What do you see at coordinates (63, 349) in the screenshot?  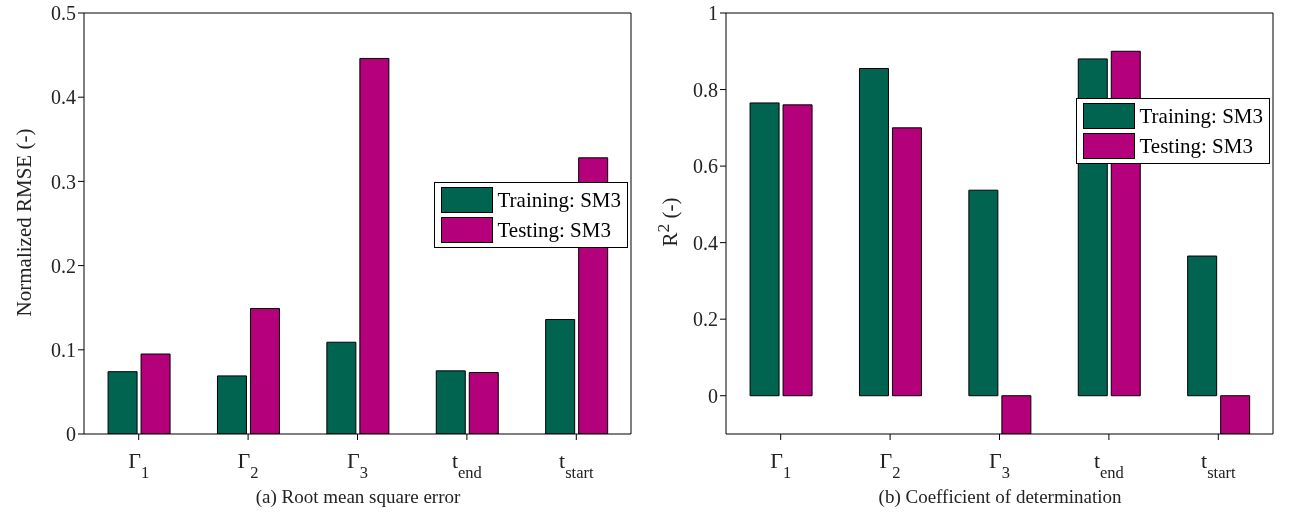 I see `y-tick-label: 0.1` at bounding box center [63, 349].